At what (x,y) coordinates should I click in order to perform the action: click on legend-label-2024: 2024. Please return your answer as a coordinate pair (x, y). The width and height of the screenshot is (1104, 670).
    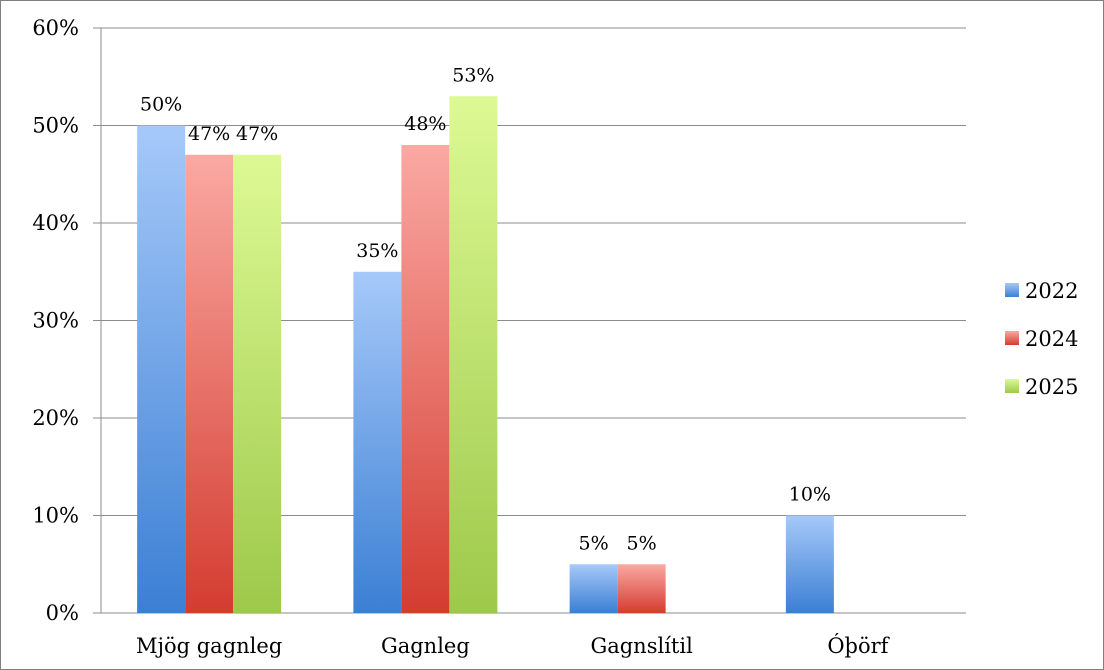
    Looking at the image, I should click on (1051, 339).